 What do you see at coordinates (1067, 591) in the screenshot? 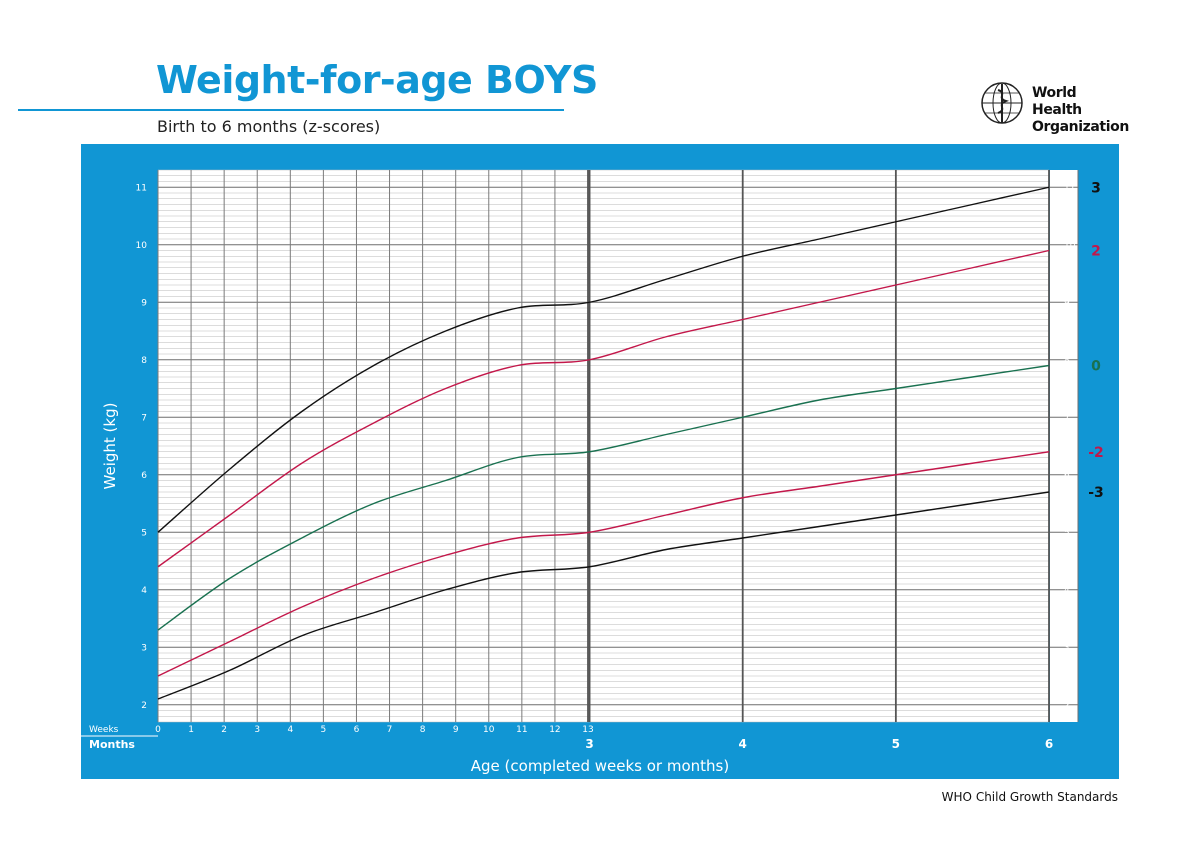
I see `y-tick-label-right: 4` at bounding box center [1067, 591].